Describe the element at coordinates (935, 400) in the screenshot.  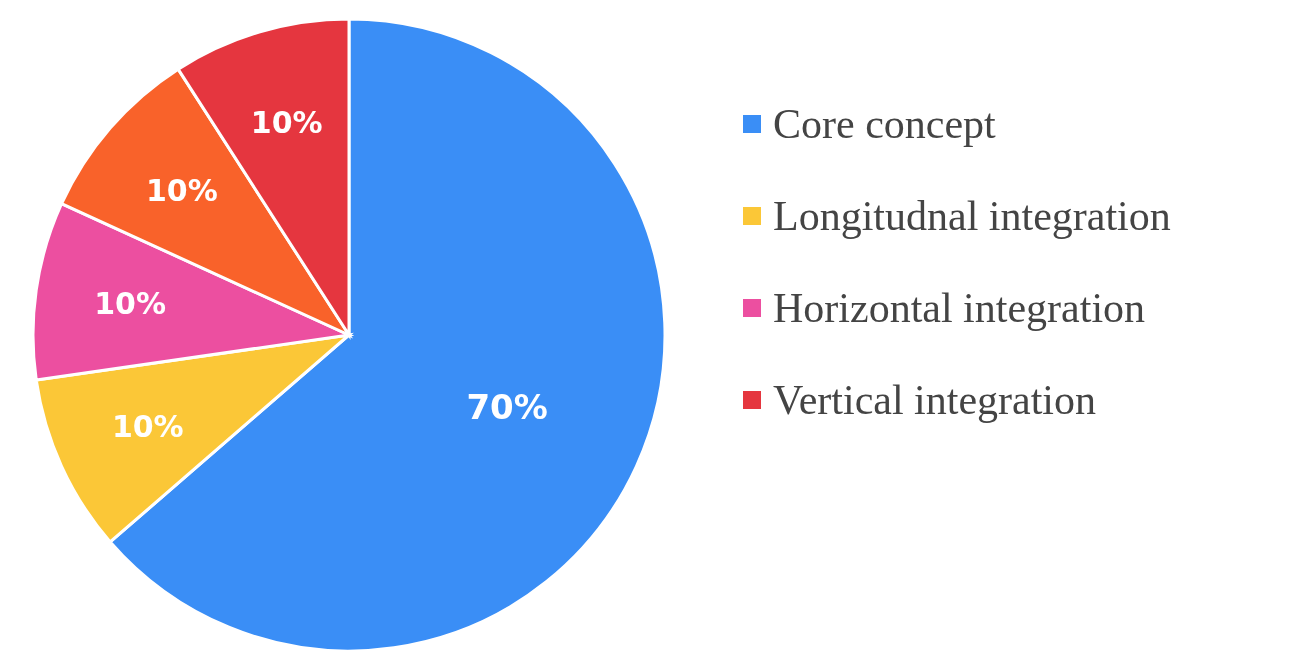
I see `legend-label: Vertical integration` at that location.